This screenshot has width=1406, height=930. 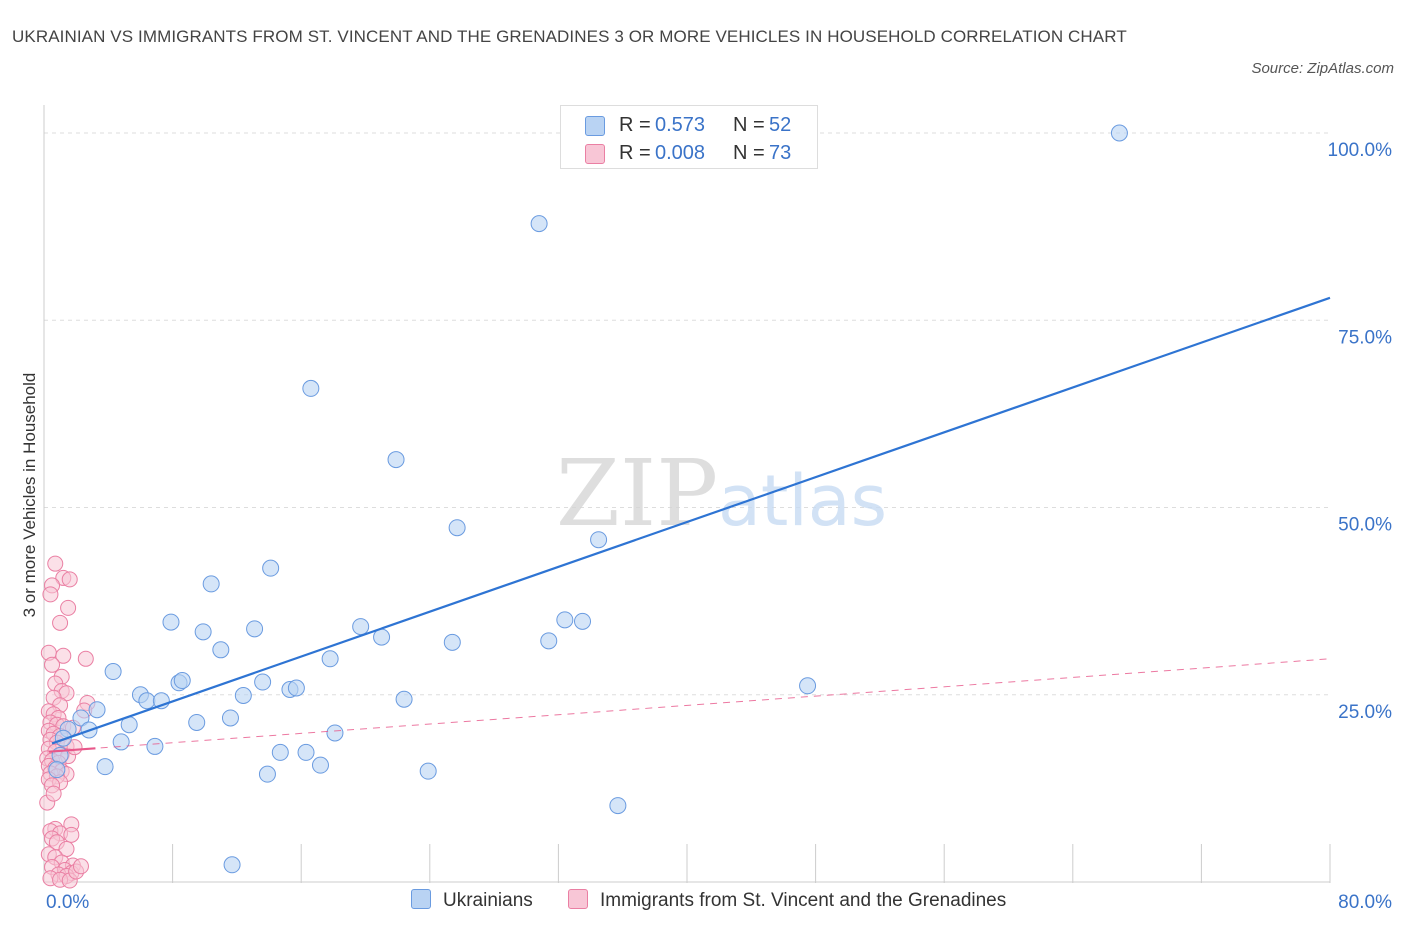 I want to click on pink-trend-line-dashed, so click(x=689, y=705).